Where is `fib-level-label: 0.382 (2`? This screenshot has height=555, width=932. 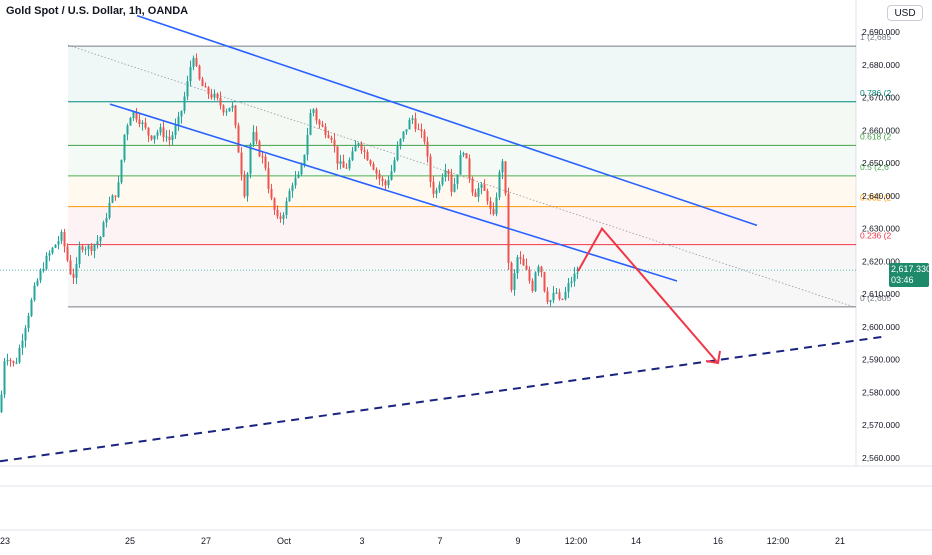
fib-level-label: 0.382 (2 is located at coordinates (875, 198).